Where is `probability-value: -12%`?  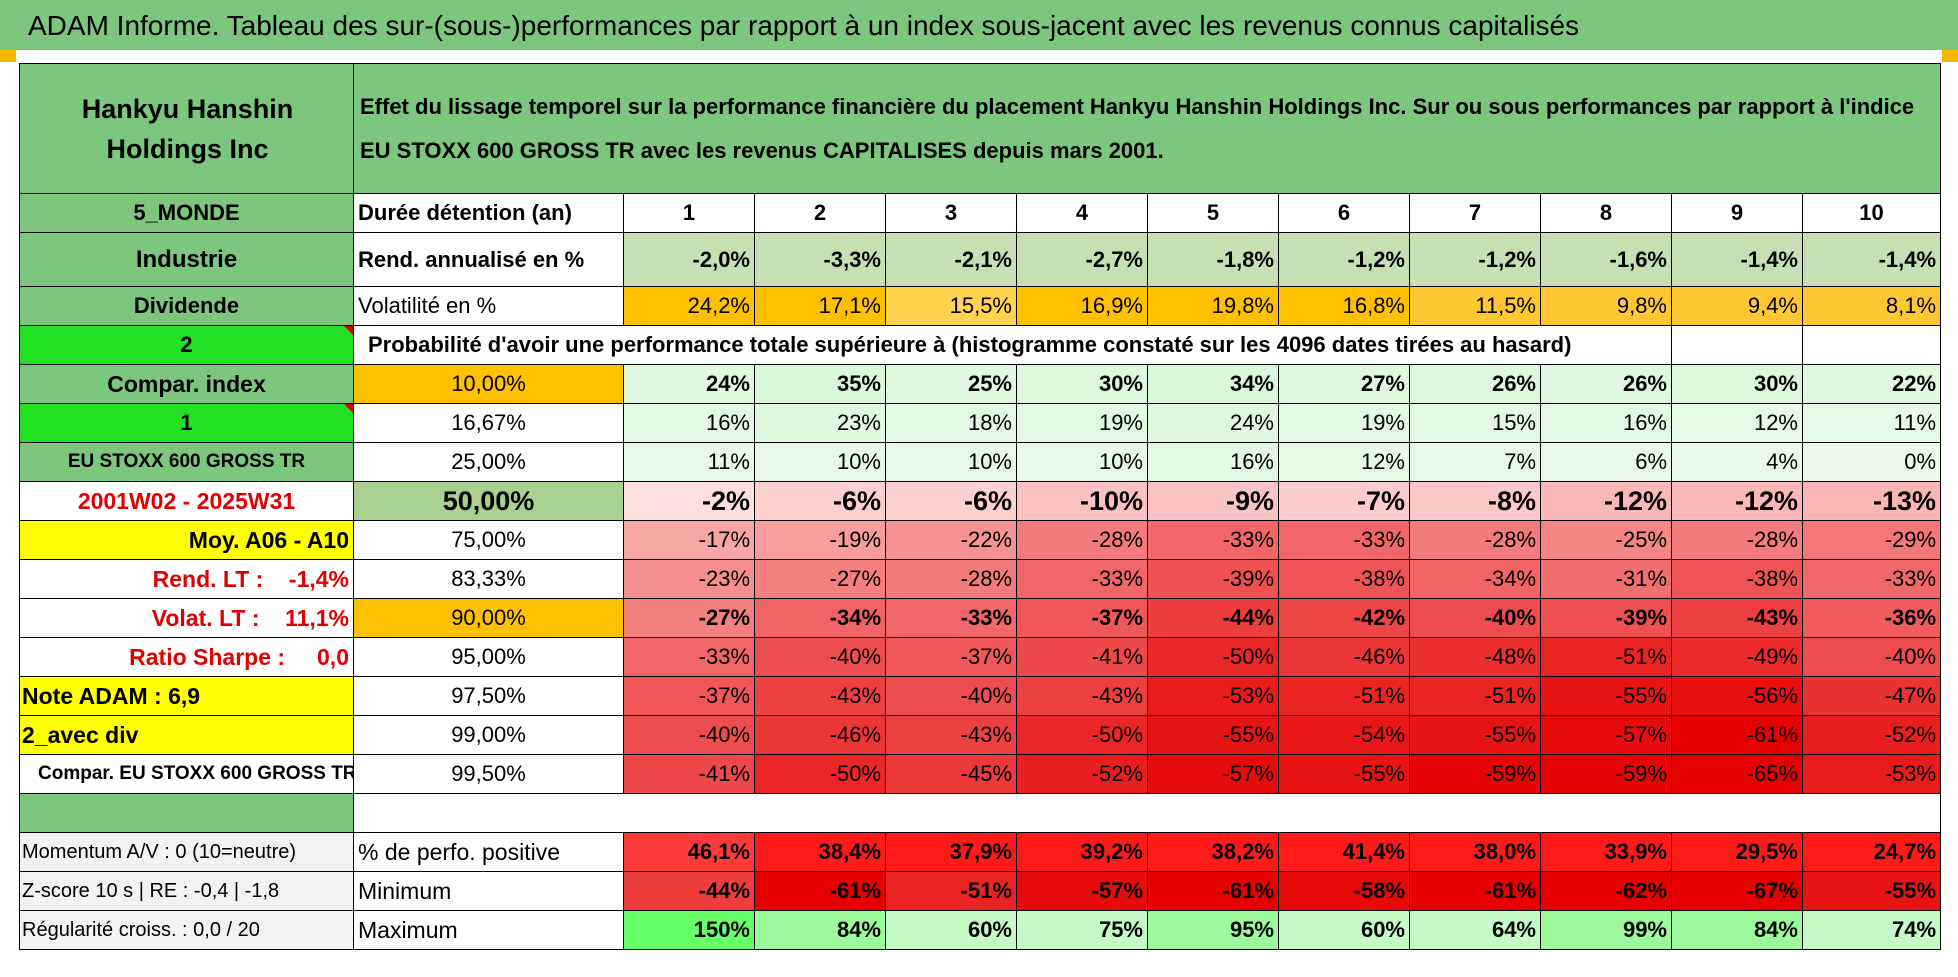 probability-value: -12% is located at coordinates (1737, 501).